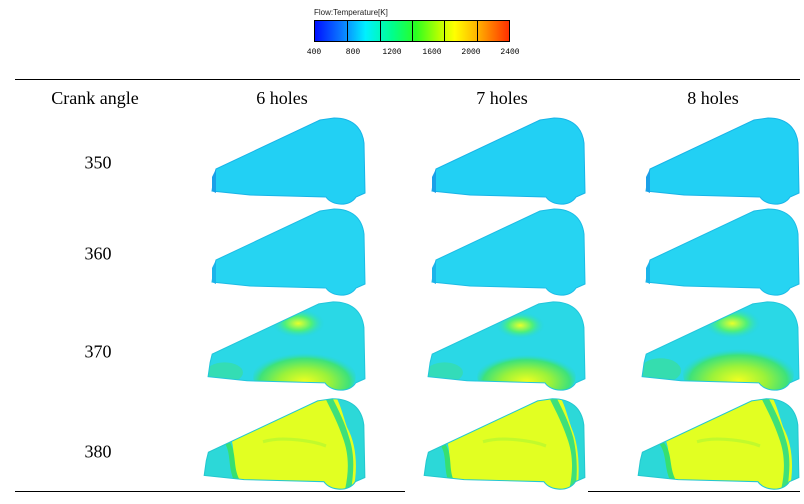  I want to click on legend-tick: 2400, so click(510, 52).